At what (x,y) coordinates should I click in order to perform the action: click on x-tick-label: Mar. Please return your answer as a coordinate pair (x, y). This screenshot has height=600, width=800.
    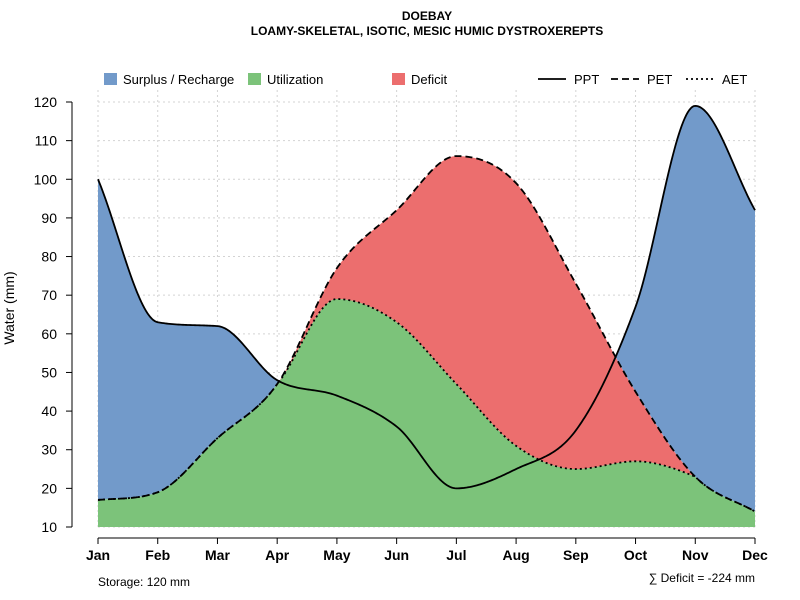
    Looking at the image, I should click on (217, 555).